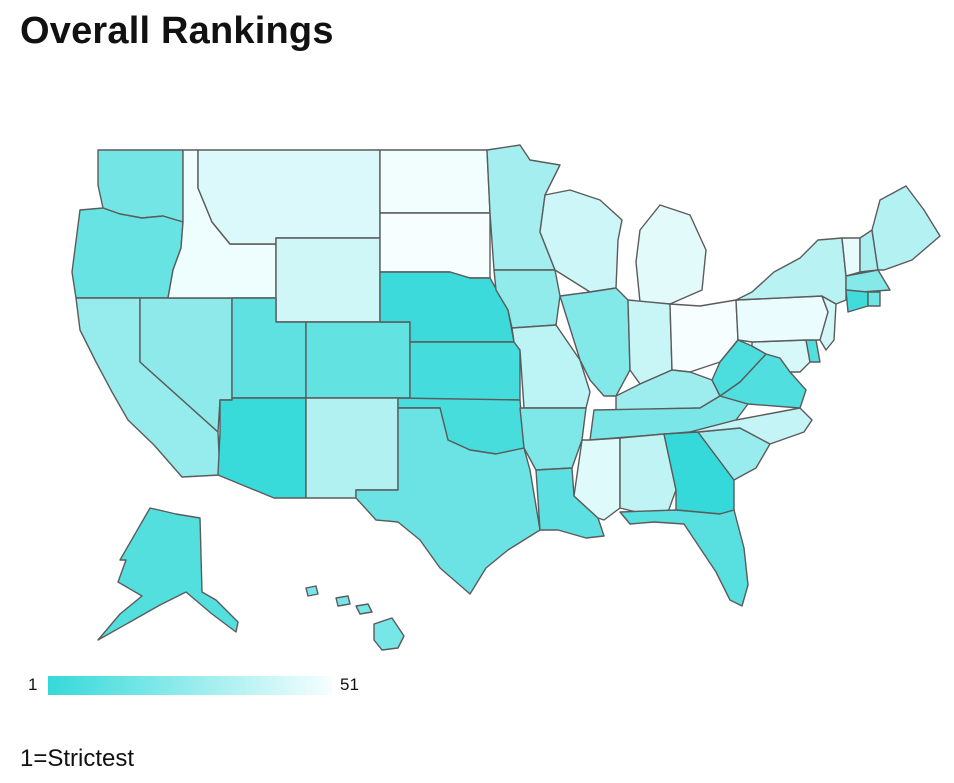 This screenshot has height=783, width=954. Describe the element at coordinates (349, 684) in the screenshot. I see `scale-max-label: 51` at that location.